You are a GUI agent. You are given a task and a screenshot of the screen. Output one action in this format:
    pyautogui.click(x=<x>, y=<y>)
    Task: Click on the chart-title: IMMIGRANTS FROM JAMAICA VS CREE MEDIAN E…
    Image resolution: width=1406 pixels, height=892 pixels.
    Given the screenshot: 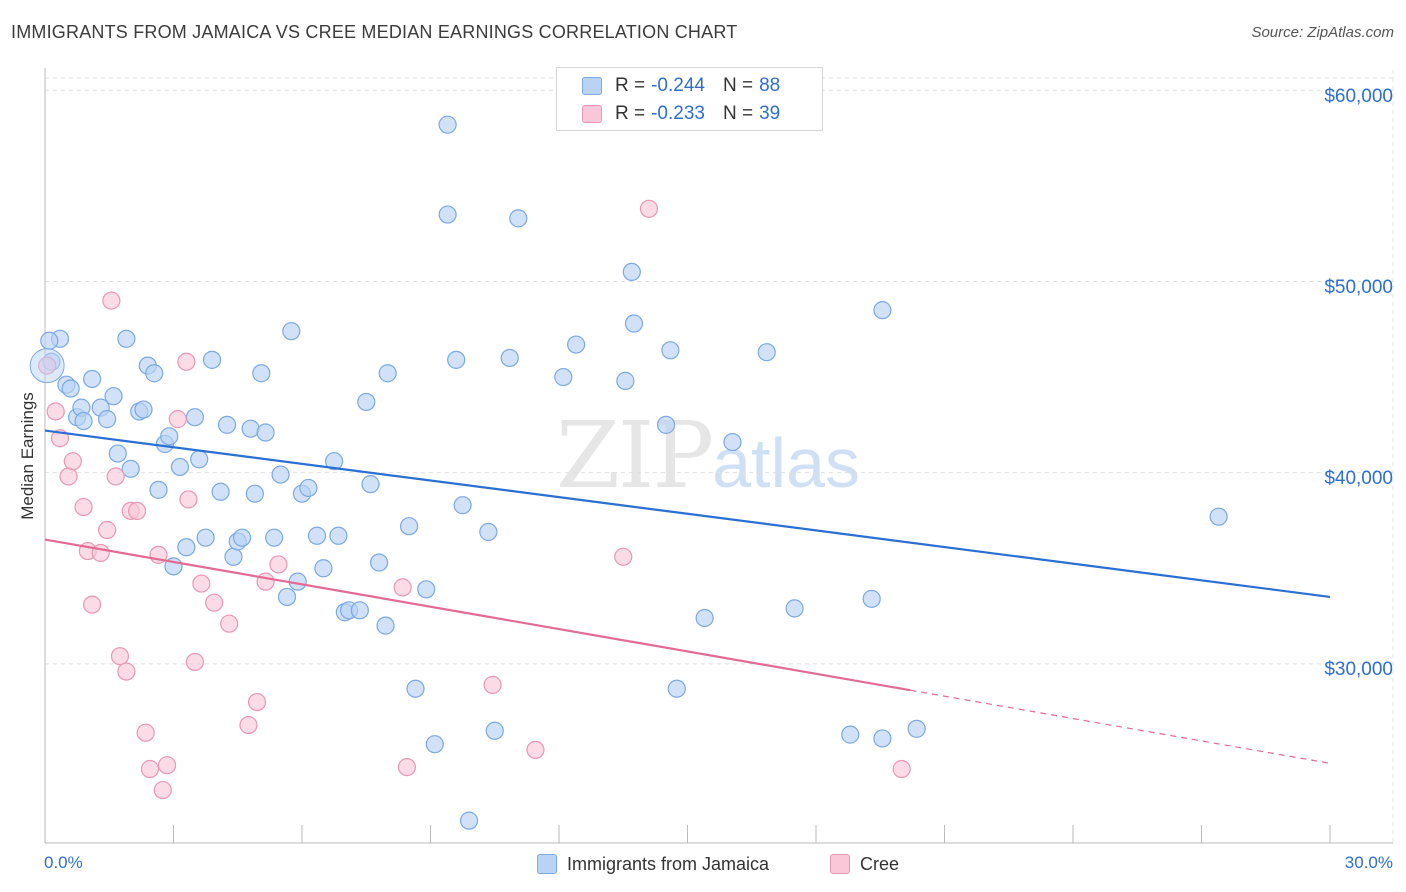 What is the action you would take?
    pyautogui.click(x=374, y=32)
    